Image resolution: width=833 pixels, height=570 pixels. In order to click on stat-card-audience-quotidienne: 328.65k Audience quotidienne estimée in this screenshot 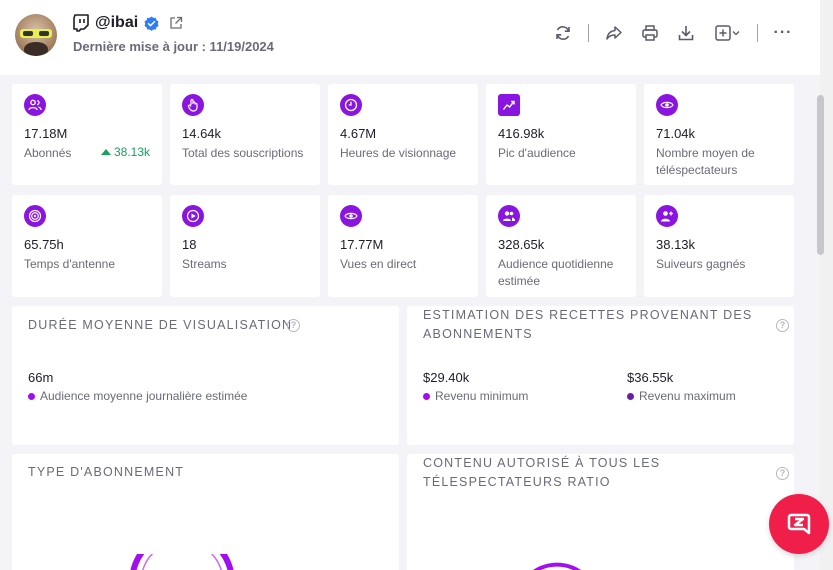, I will do `click(561, 246)`.